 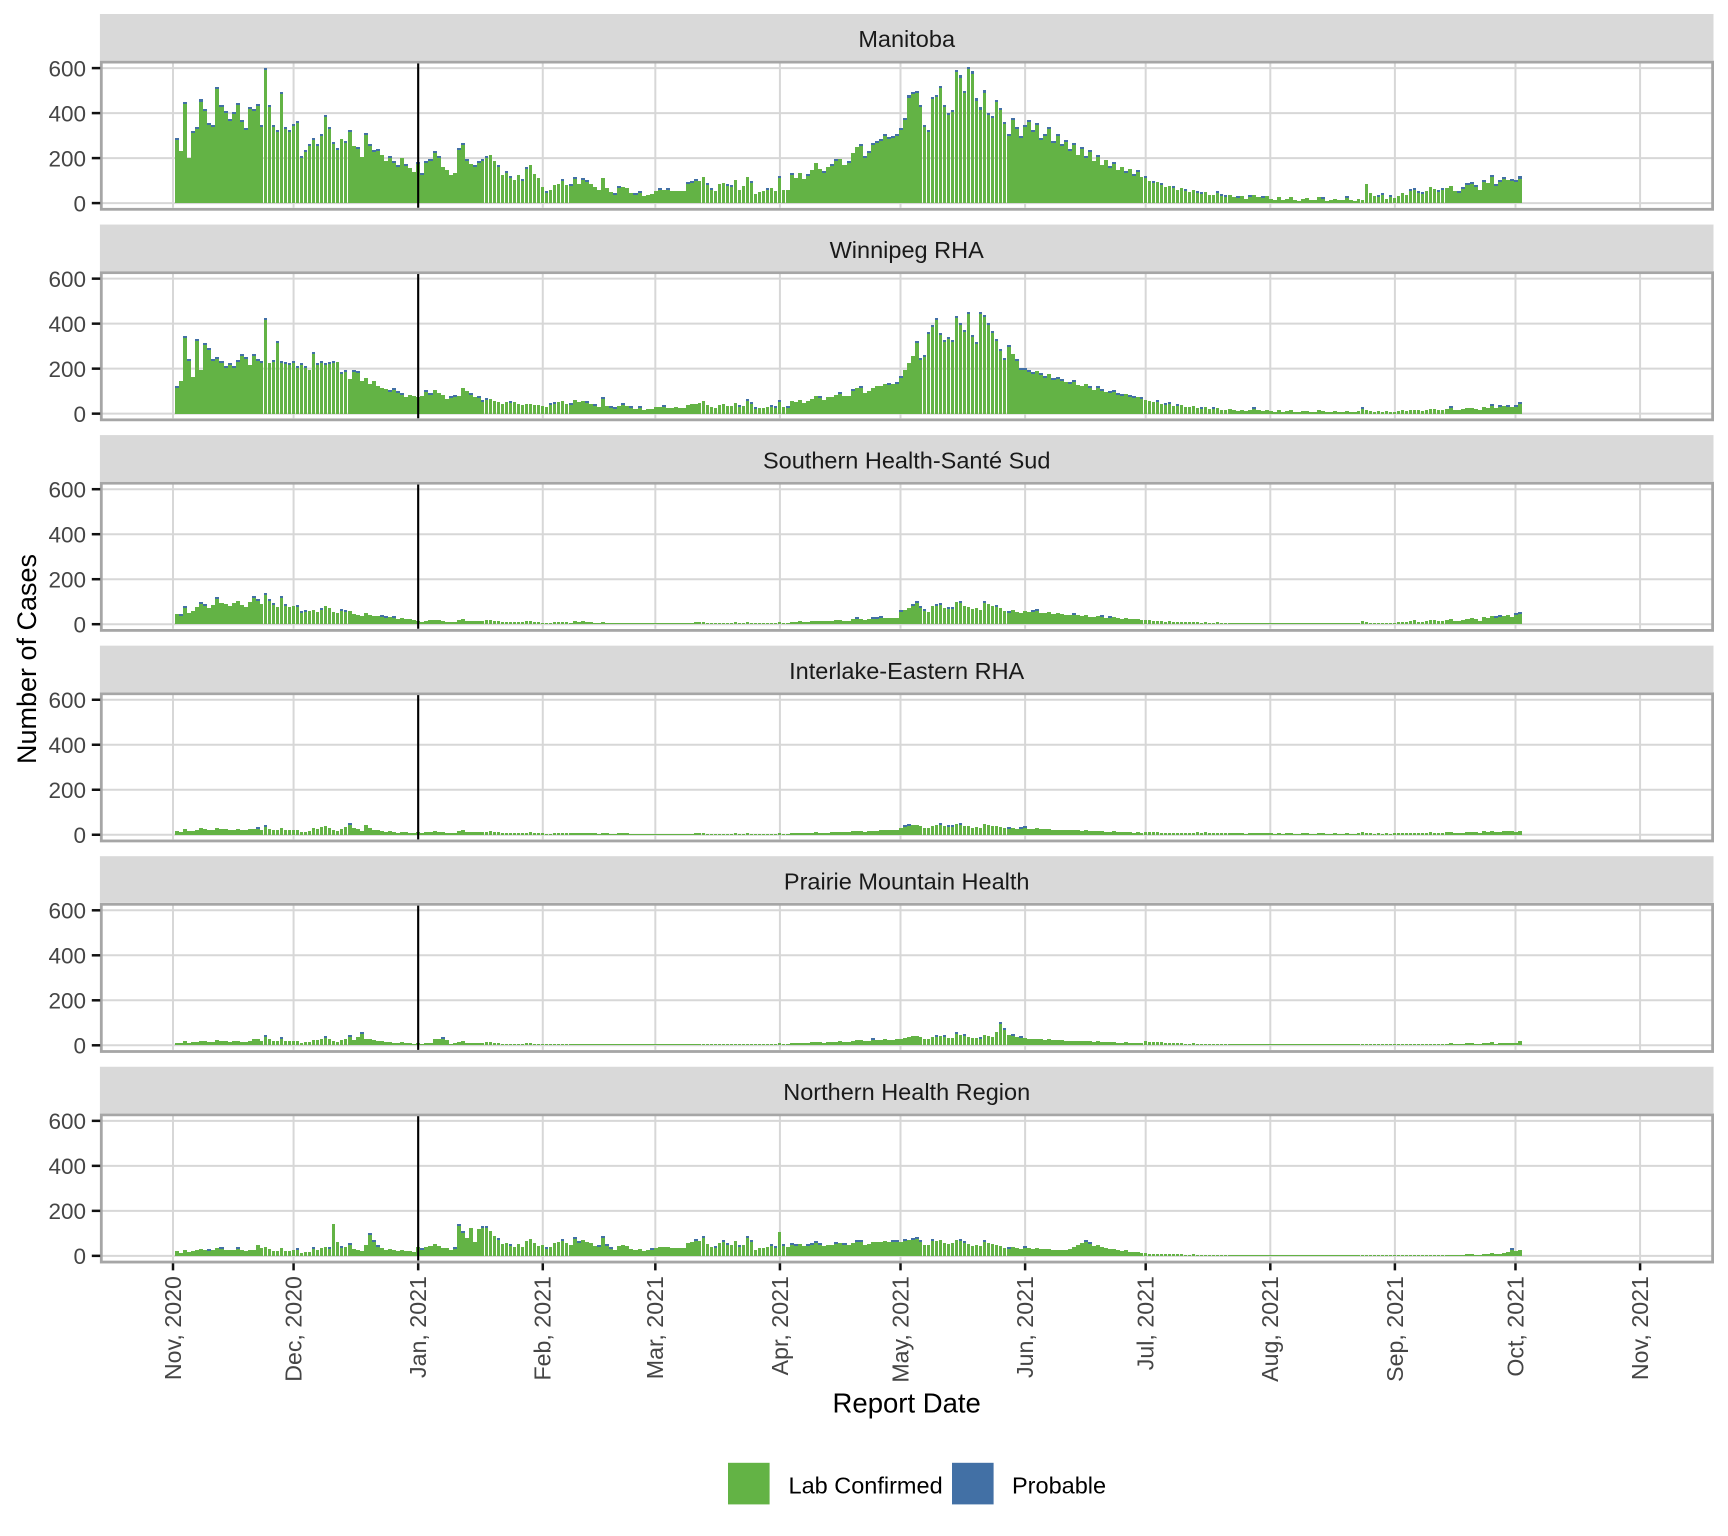 What do you see at coordinates (173, 1328) in the screenshot?
I see `svg-text: Nov, 2020` at bounding box center [173, 1328].